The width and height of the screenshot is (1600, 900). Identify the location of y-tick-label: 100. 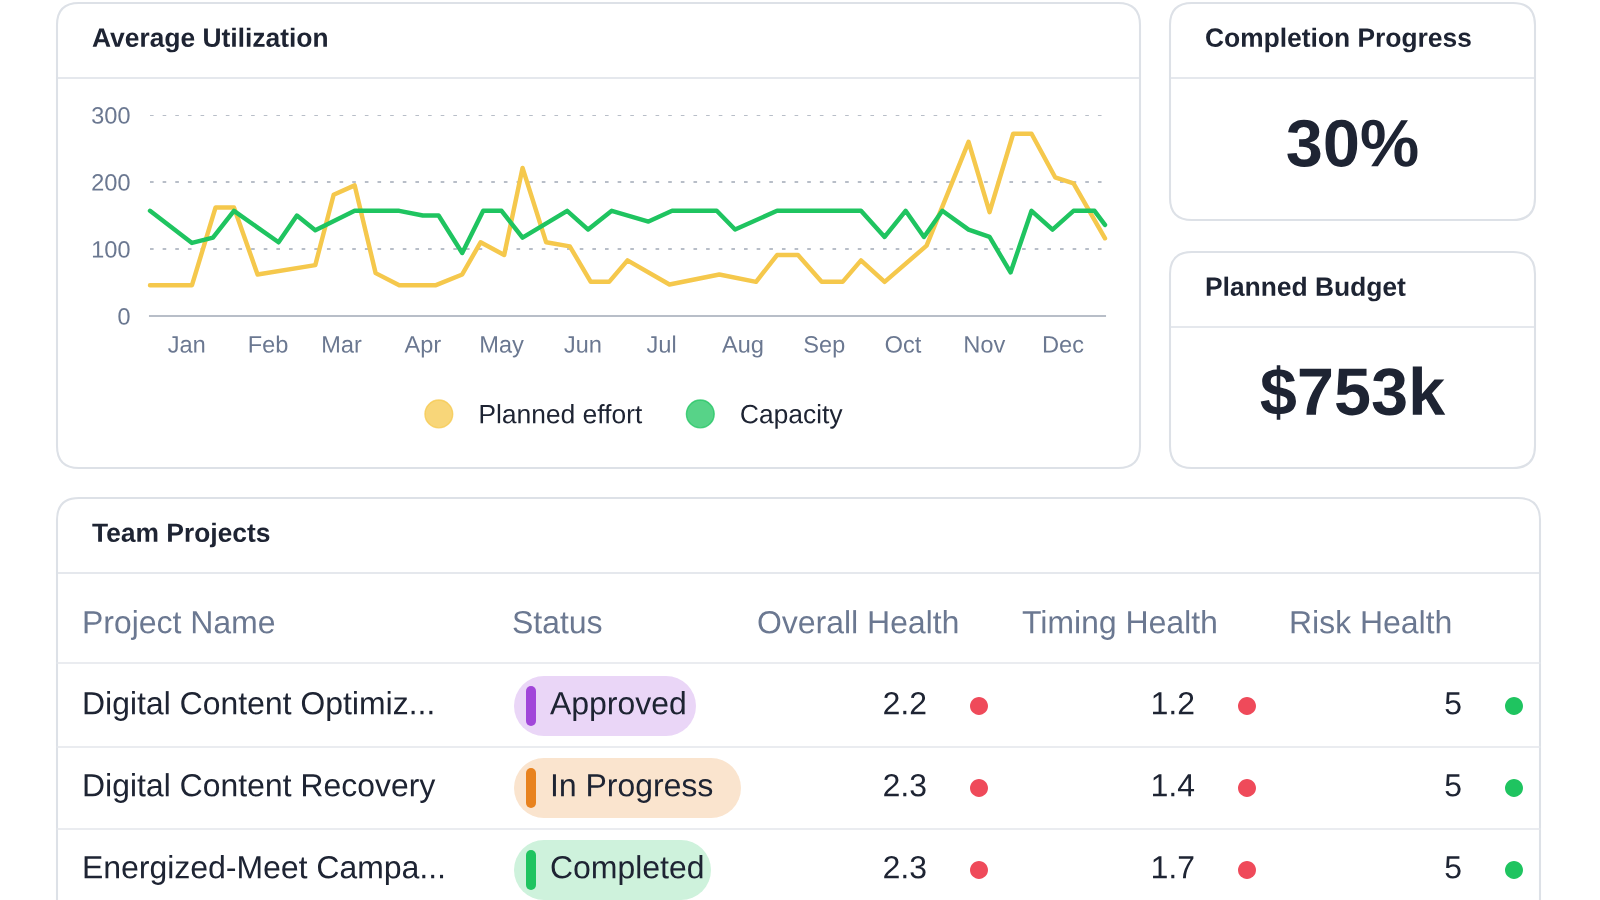
(111, 249).